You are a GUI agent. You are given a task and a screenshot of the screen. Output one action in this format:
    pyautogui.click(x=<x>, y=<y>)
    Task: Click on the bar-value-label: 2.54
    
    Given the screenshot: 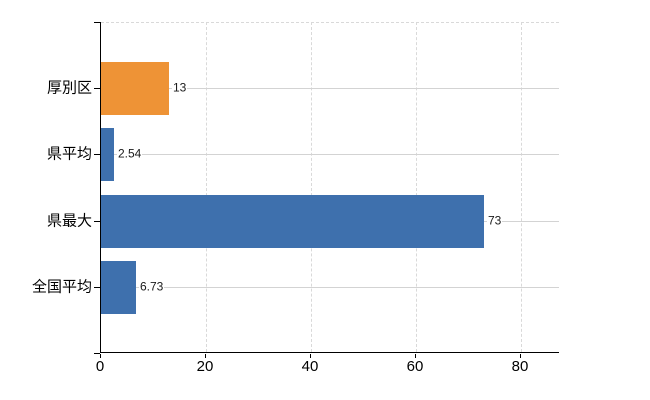 What is the action you would take?
    pyautogui.click(x=130, y=153)
    